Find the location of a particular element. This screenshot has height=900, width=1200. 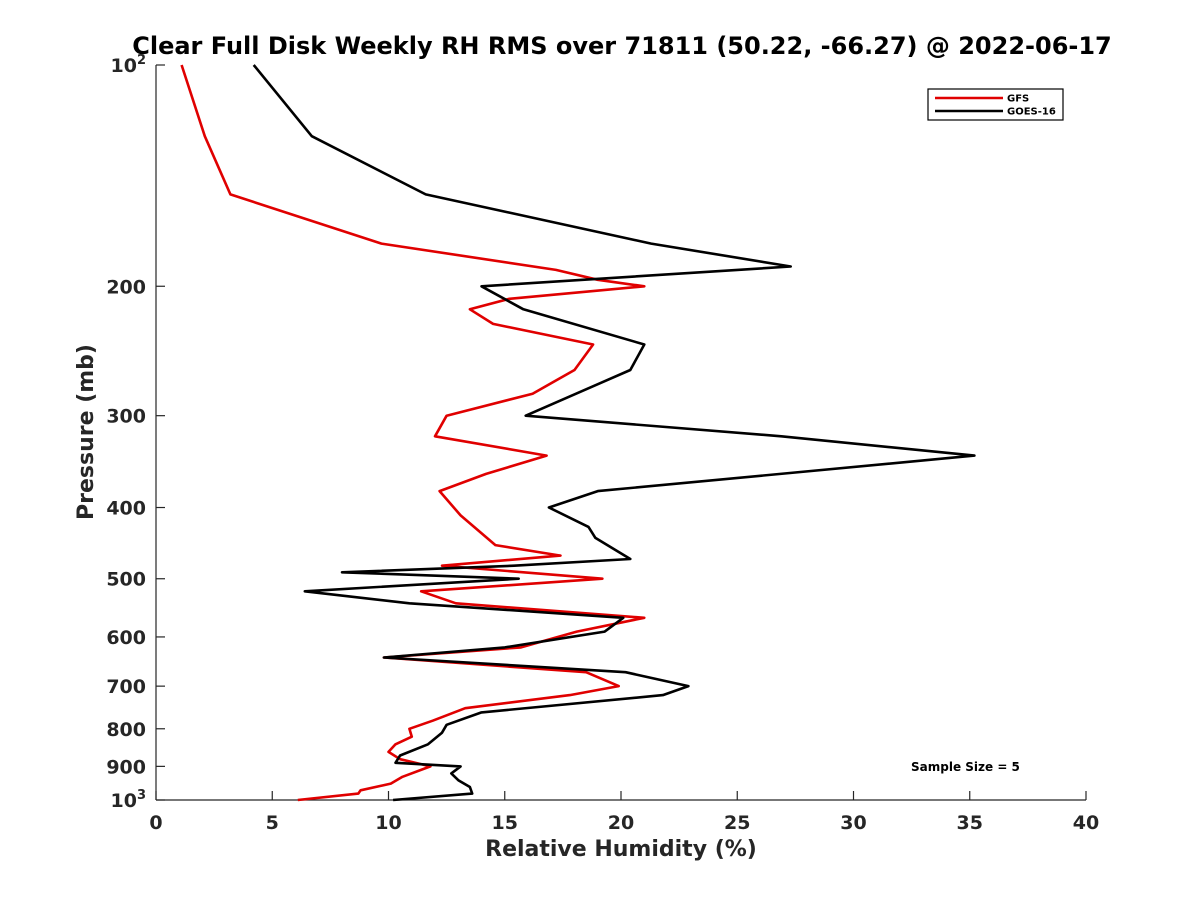

x-tick-label: 15 is located at coordinates (505, 823).